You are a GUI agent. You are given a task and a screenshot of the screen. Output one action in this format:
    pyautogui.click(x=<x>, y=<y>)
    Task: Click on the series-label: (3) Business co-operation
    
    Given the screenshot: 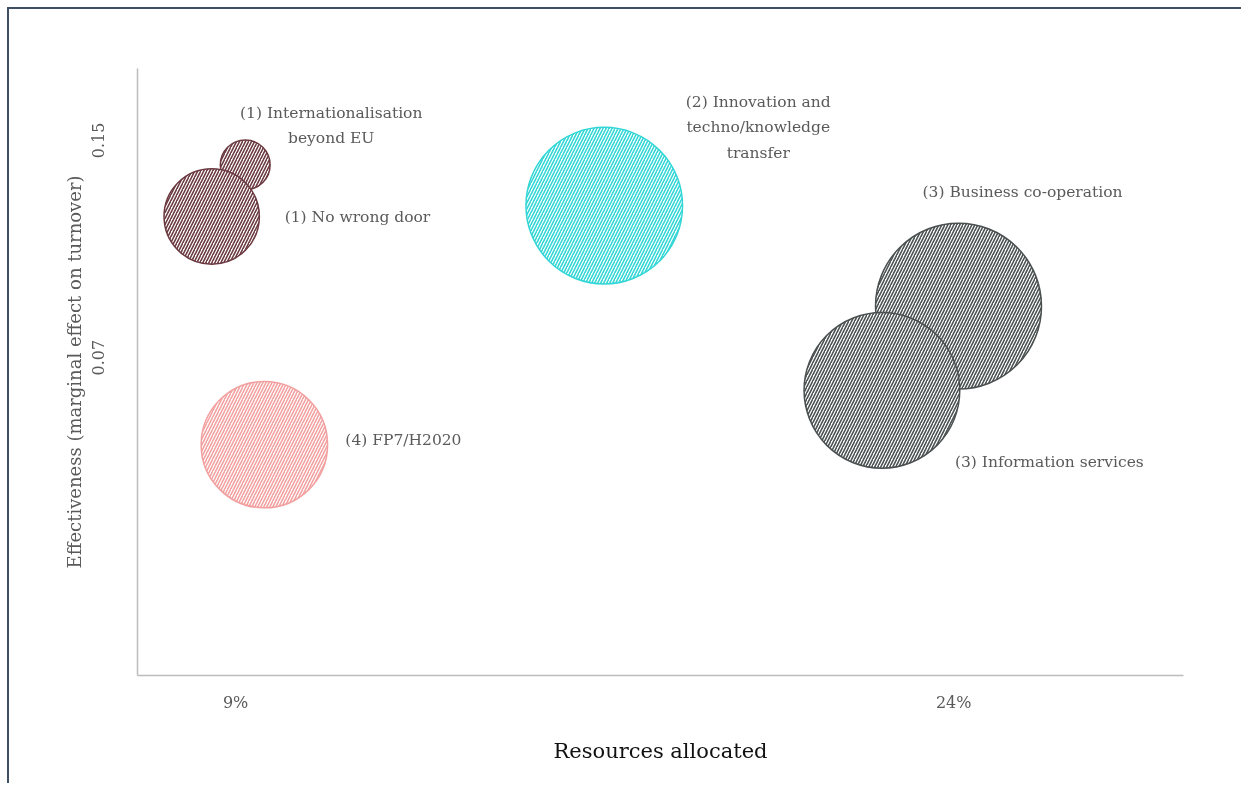 What is the action you would take?
    pyautogui.click(x=1022, y=192)
    